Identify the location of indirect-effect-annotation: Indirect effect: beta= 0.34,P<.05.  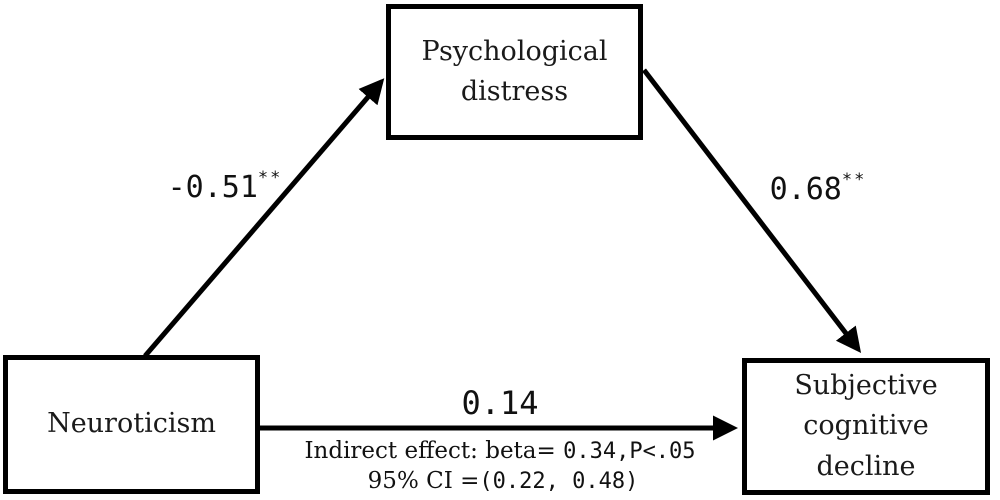
(500, 451).